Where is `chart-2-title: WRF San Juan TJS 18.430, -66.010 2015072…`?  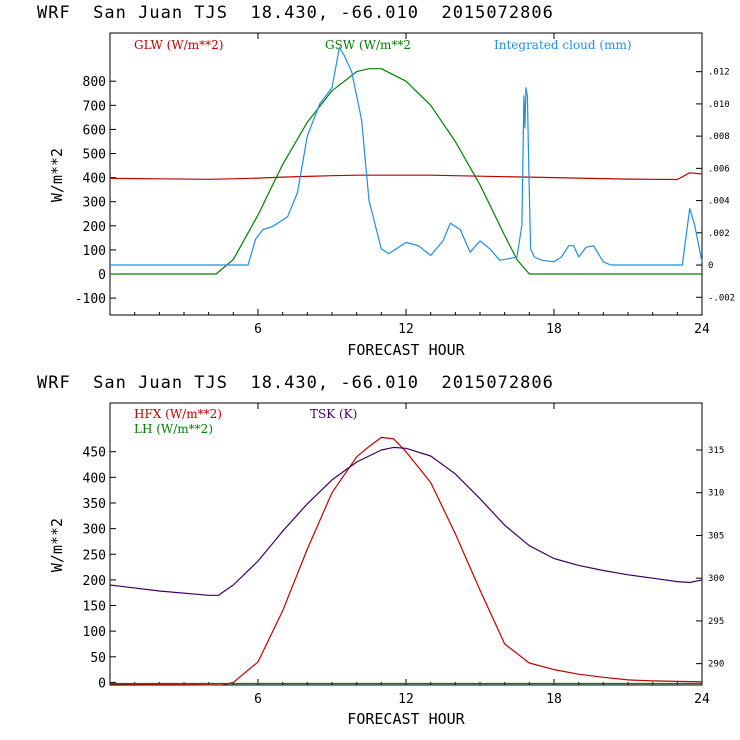
chart-2-title: WRF San Juan TJS 18.430, -66.010 2015072… is located at coordinates (295, 383).